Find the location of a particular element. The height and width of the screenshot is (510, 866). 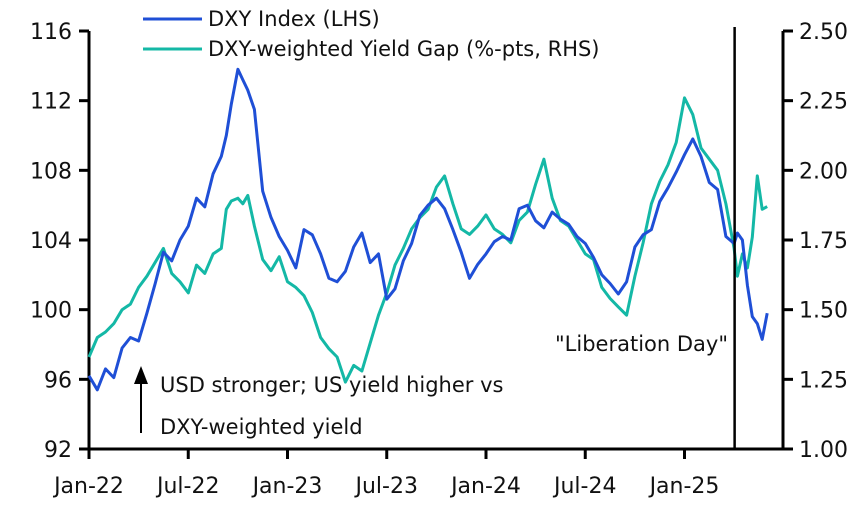

x-tick-label: Jan-23 is located at coordinates (287, 486).